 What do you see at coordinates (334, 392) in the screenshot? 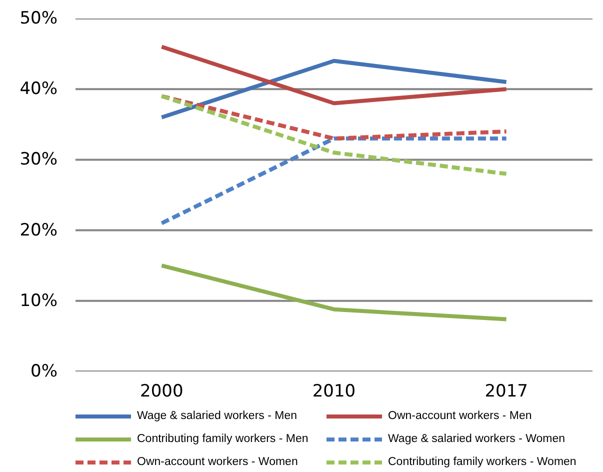
I see `x-tick-label: 2010` at bounding box center [334, 392].